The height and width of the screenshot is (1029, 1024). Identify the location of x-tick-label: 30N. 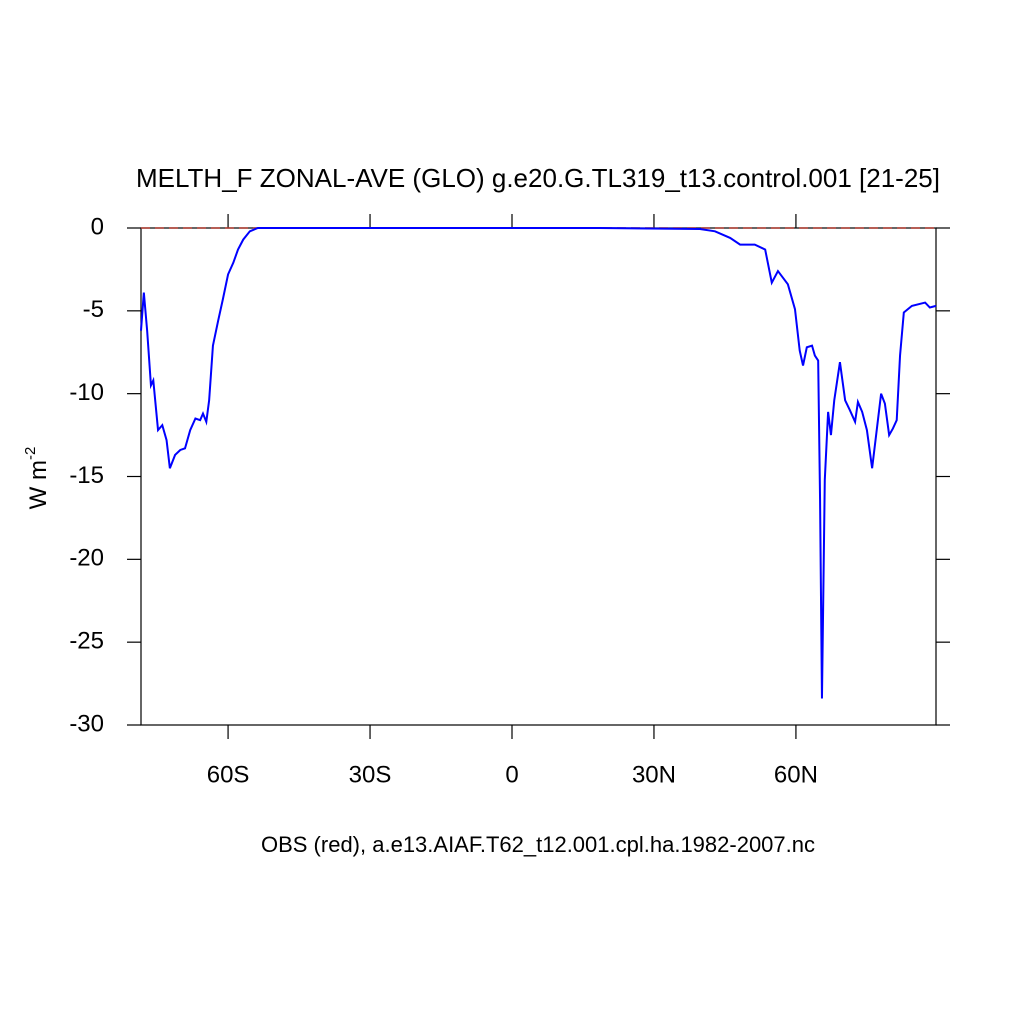
(654, 774).